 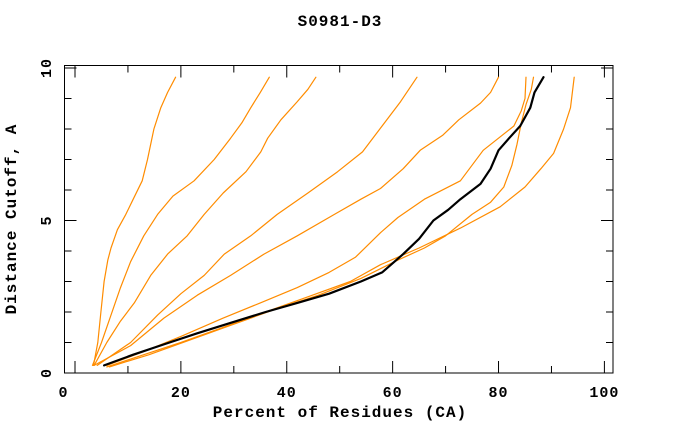 I want to click on x-tick-label: 80, so click(x=499, y=393).